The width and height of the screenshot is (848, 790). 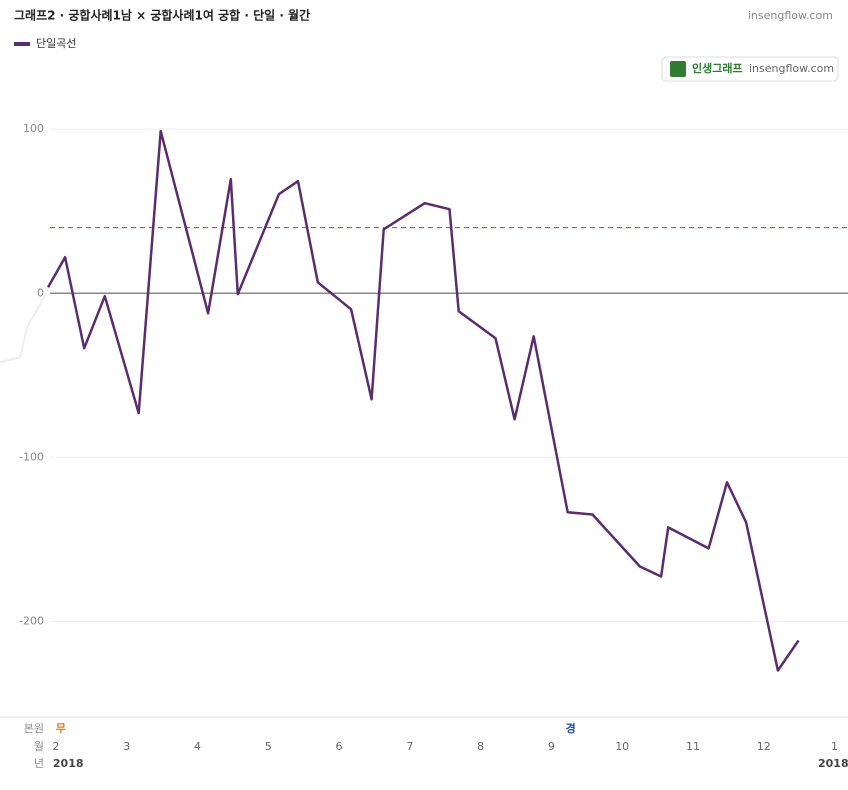 What do you see at coordinates (622, 746) in the screenshot?
I see `x-tick-label: 10` at bounding box center [622, 746].